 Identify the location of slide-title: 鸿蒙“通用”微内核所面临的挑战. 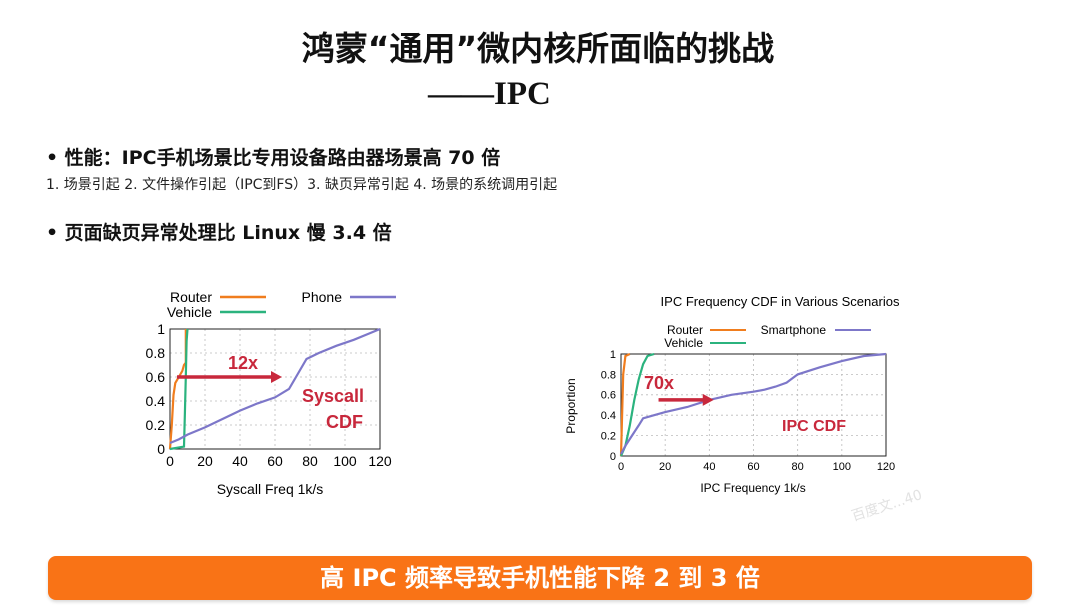
(538, 48).